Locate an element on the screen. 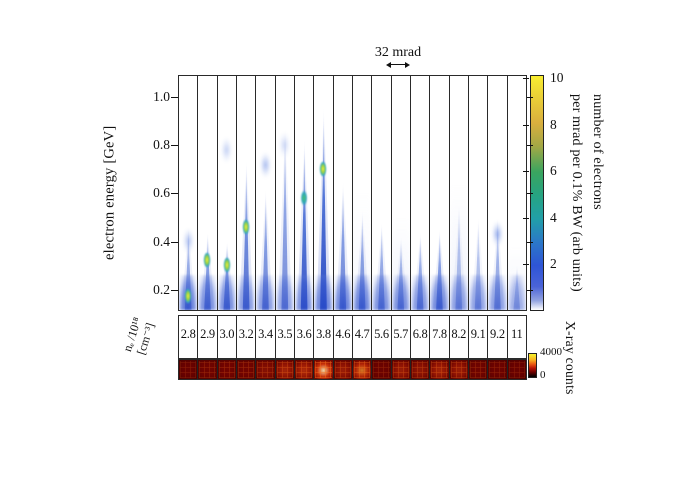 The image size is (700, 484). colorbar-tick-label: 8 is located at coordinates (553, 124).